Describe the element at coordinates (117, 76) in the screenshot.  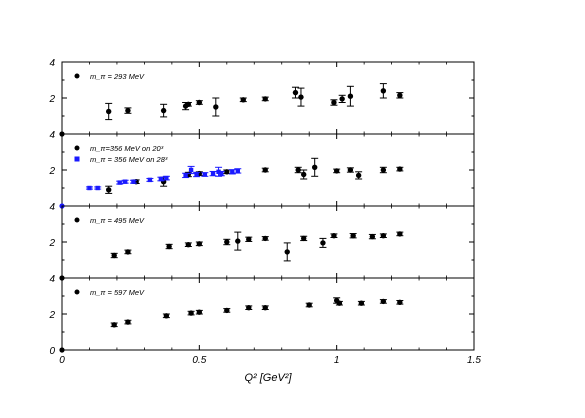
I see `legend-label: m_π = 293 MeV` at that location.